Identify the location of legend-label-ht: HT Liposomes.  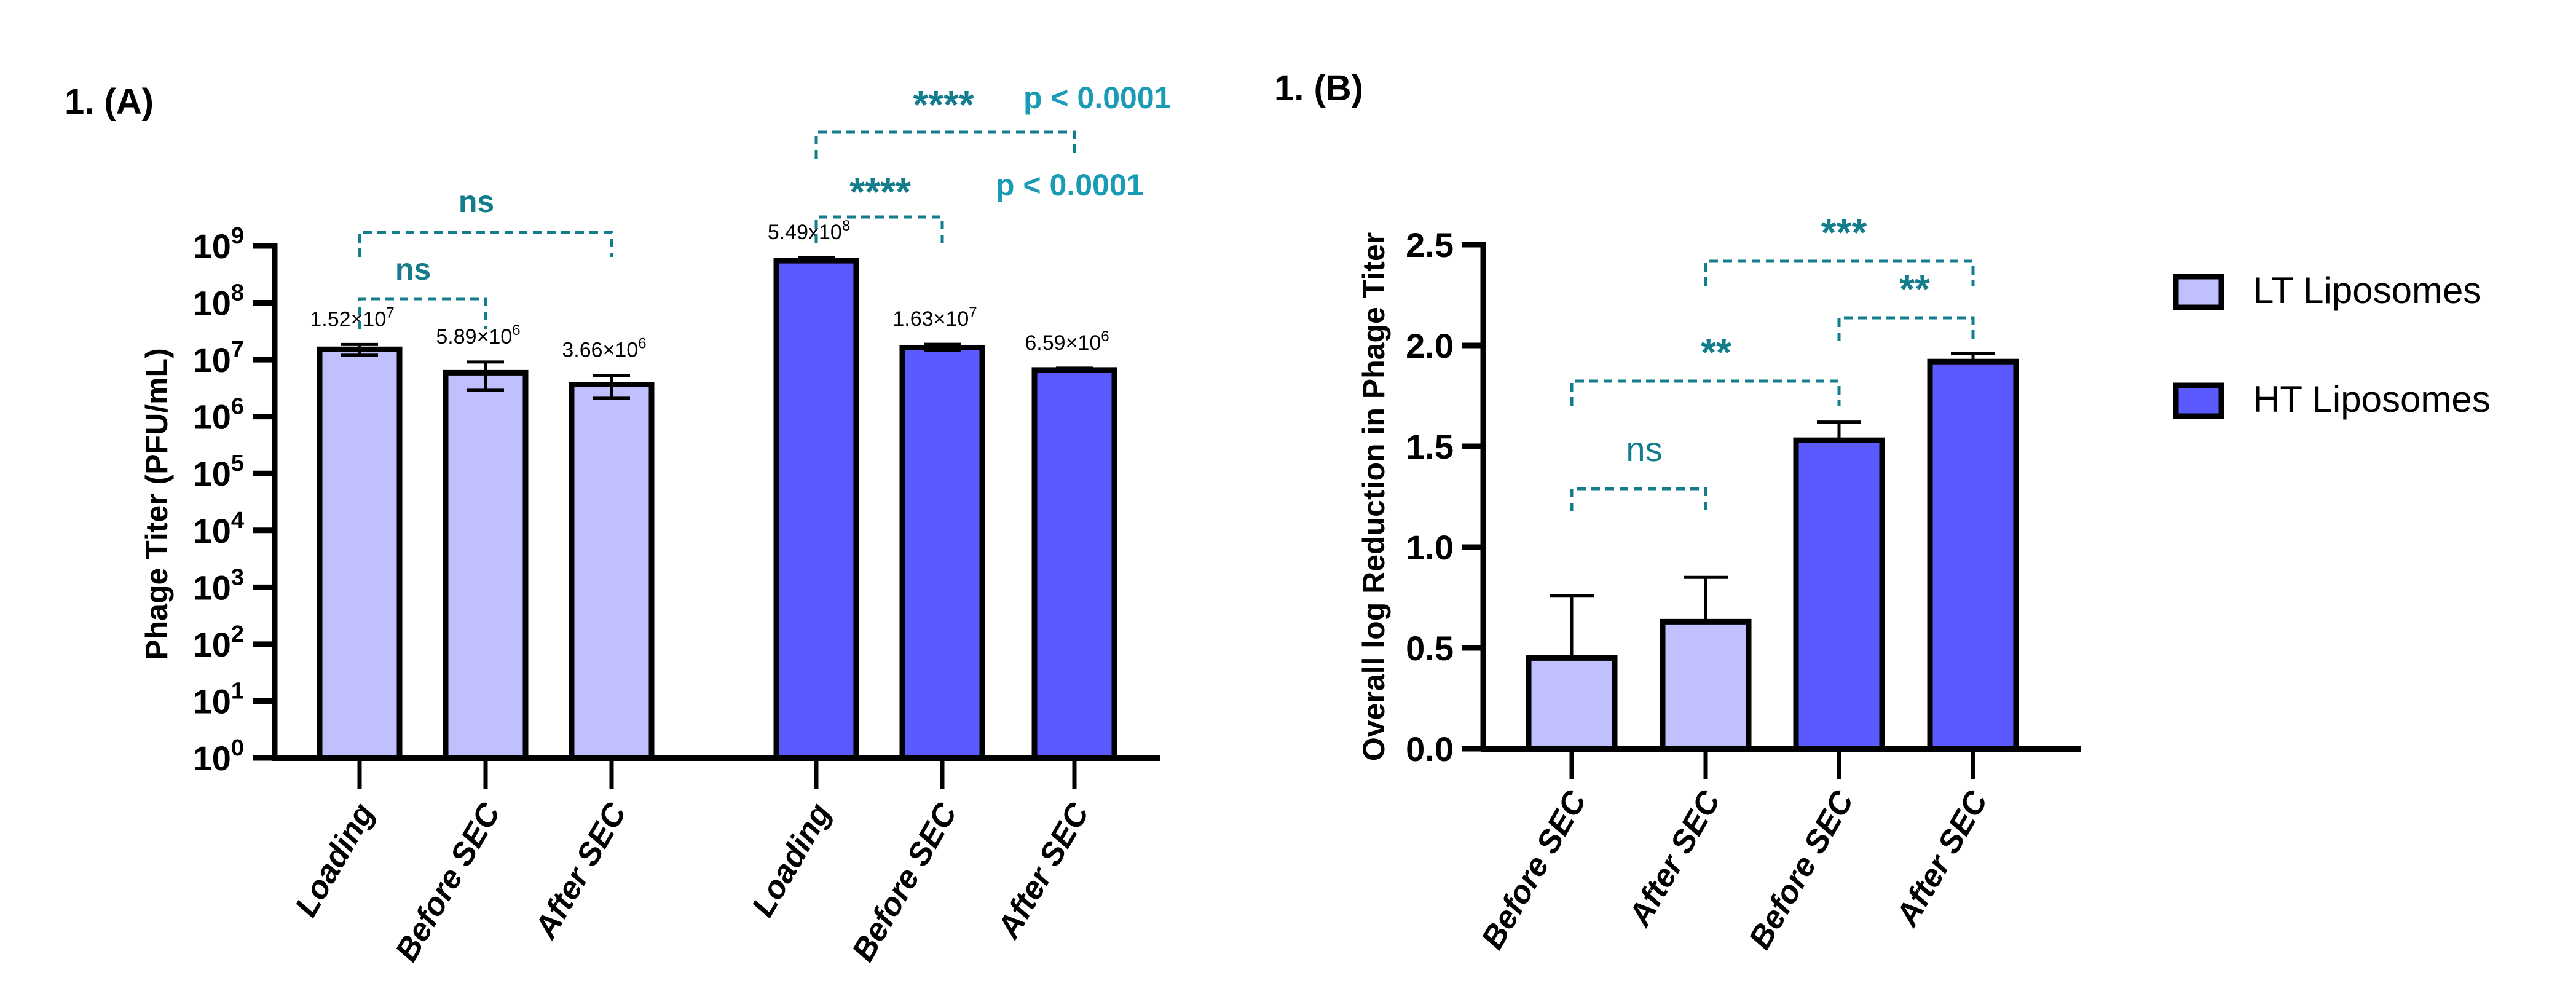
(2372, 399).